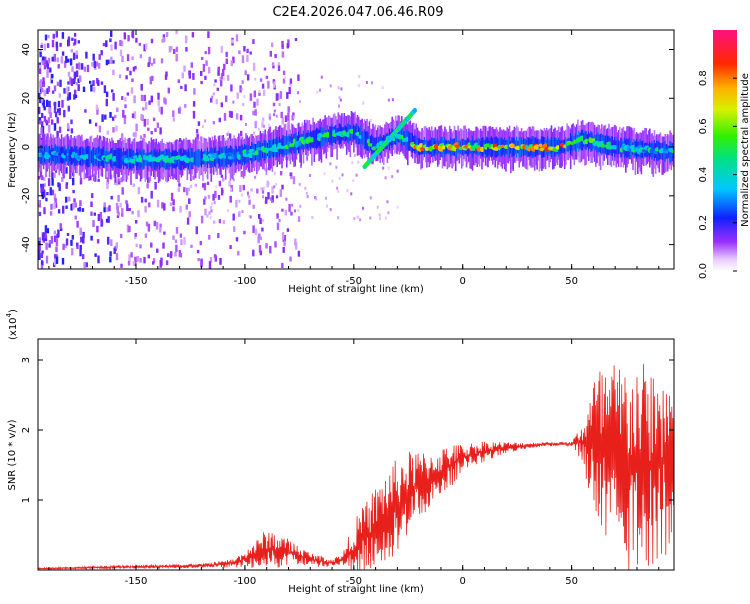 The image size is (750, 604). I want to click on snr-x-tick-label: 50, so click(571, 581).